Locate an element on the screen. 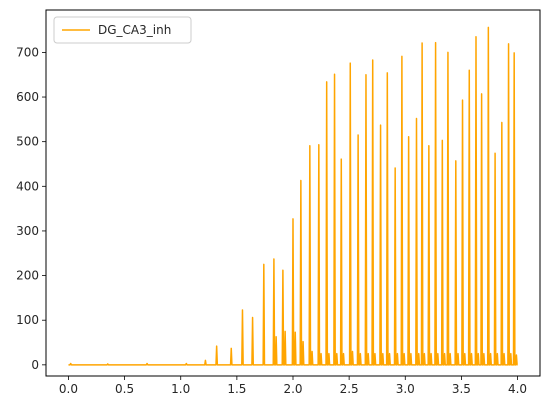 This screenshot has height=413, width=552. y-axis: 0 100 200 300 400 500 600 700 is located at coordinates (31, 208).